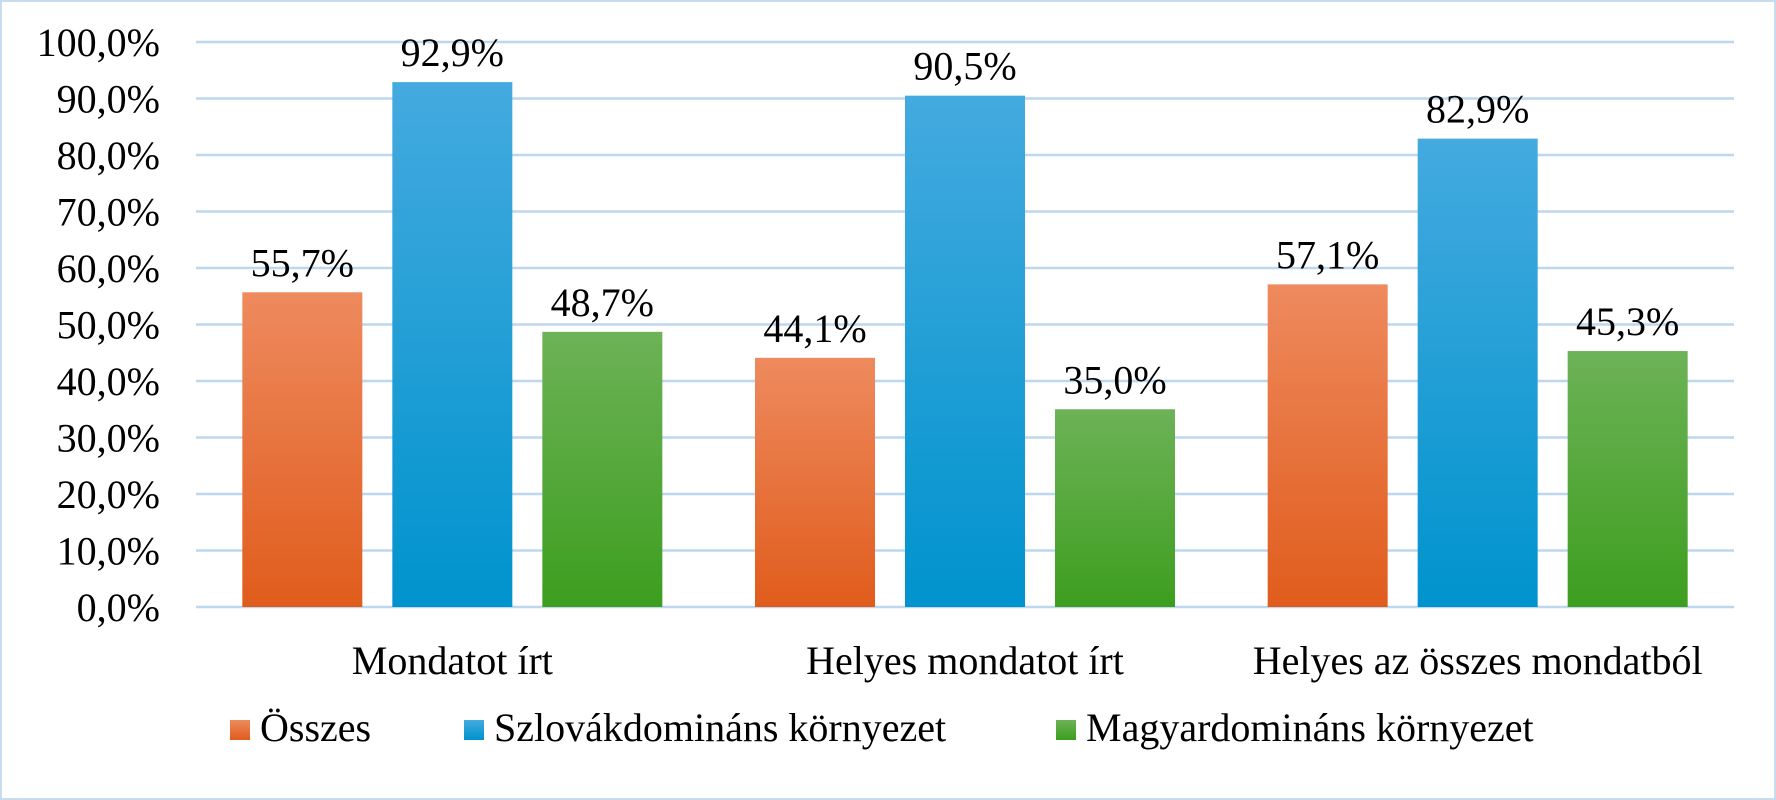  Describe the element at coordinates (1477, 109) in the screenshot. I see `data-label: 82,9%` at that location.